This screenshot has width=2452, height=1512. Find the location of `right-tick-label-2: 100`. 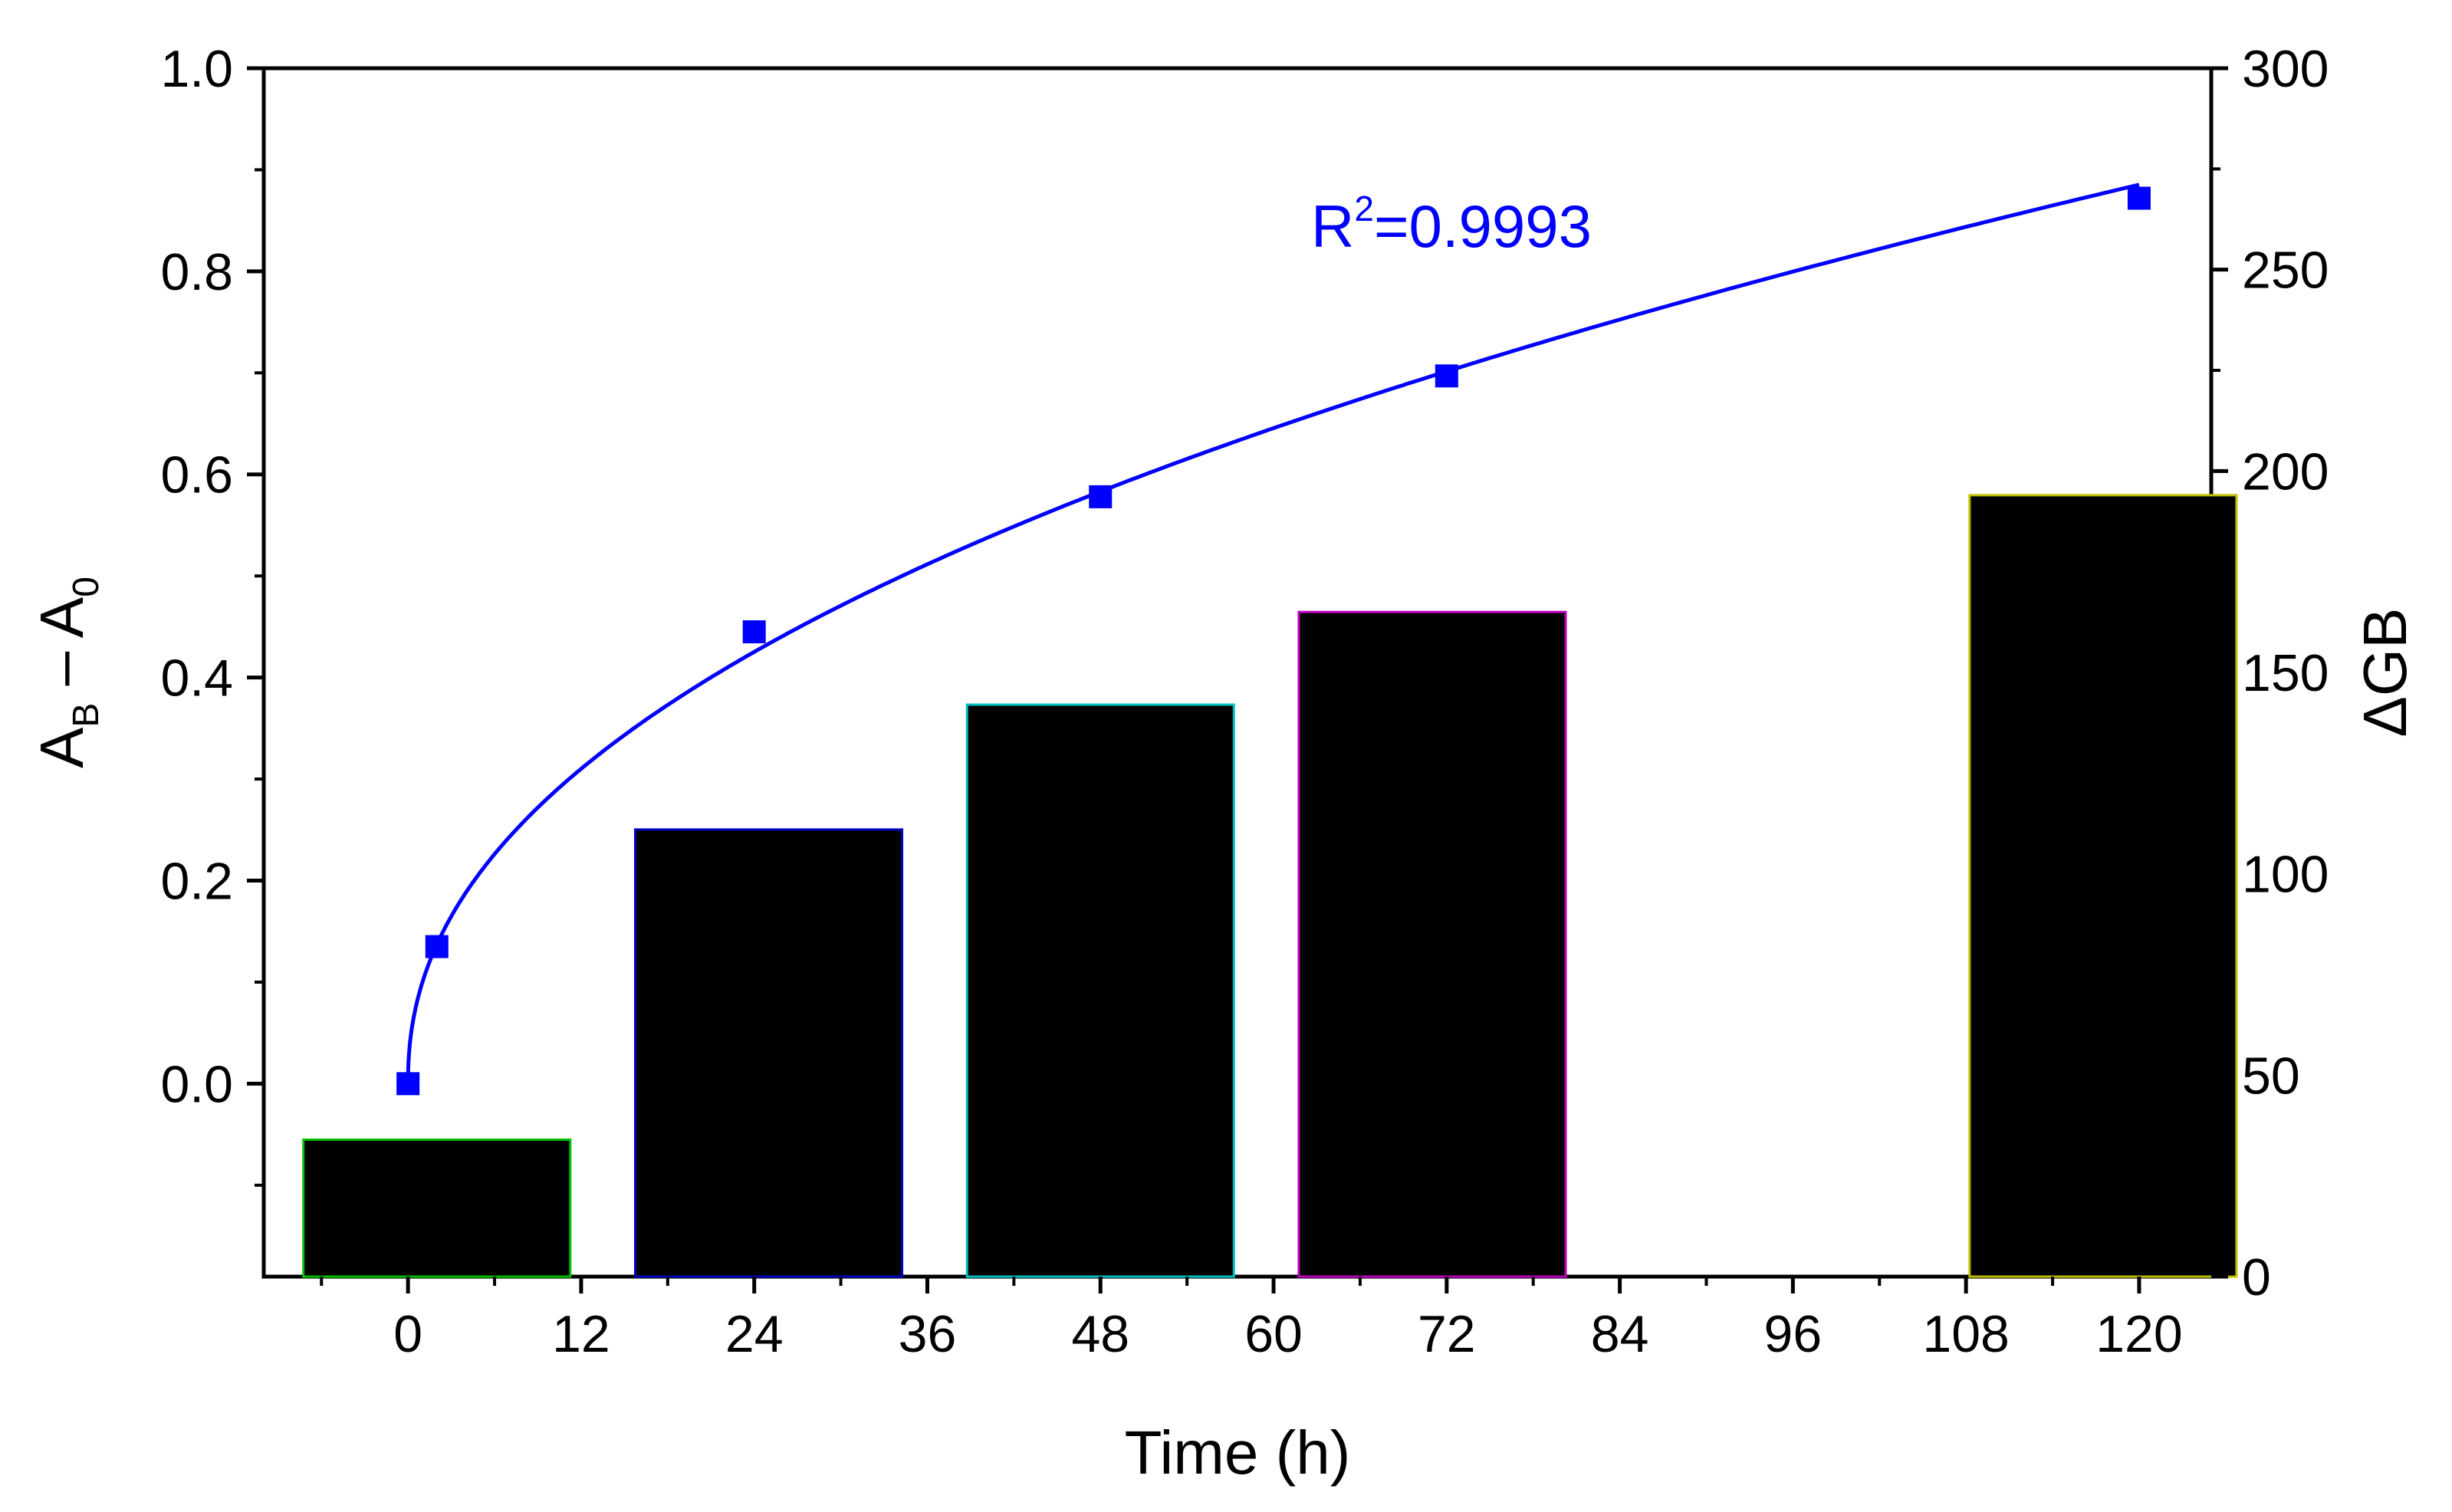

right-tick-label-2: 100 is located at coordinates (2285, 875).